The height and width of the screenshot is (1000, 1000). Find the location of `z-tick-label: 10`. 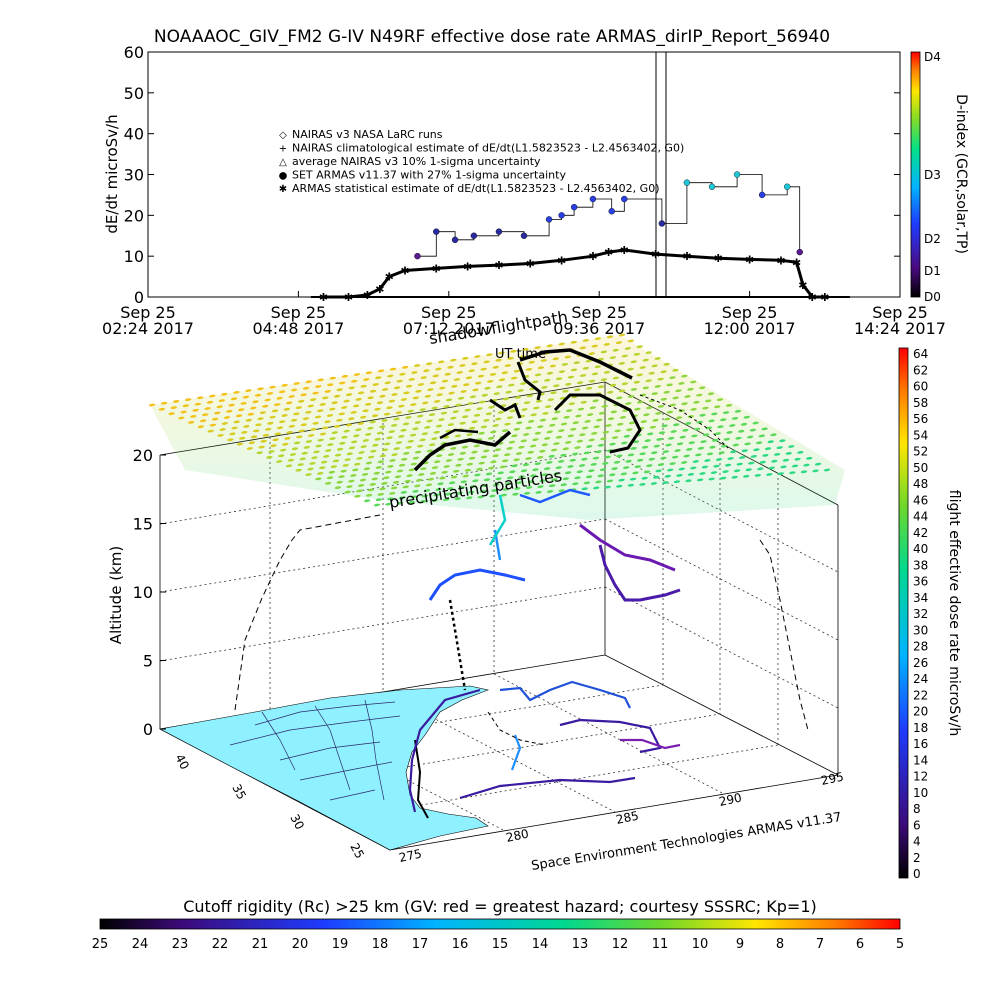

z-tick-label: 10 is located at coordinates (143, 592).